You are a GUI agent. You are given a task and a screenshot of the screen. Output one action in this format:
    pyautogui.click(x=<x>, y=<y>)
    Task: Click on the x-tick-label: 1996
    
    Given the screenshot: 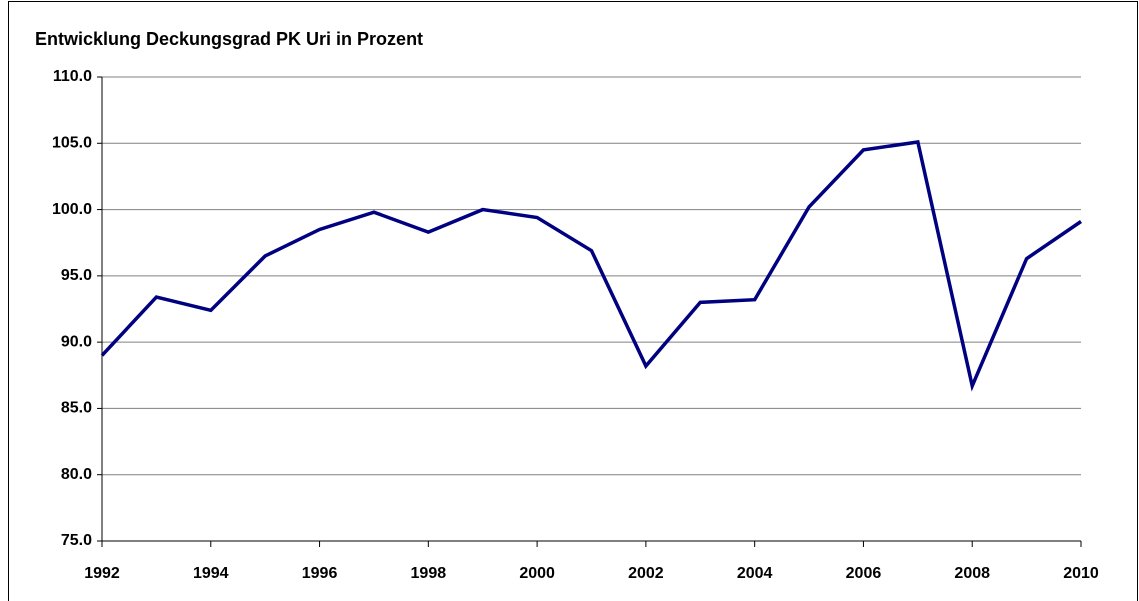 What is the action you would take?
    pyautogui.click(x=320, y=573)
    